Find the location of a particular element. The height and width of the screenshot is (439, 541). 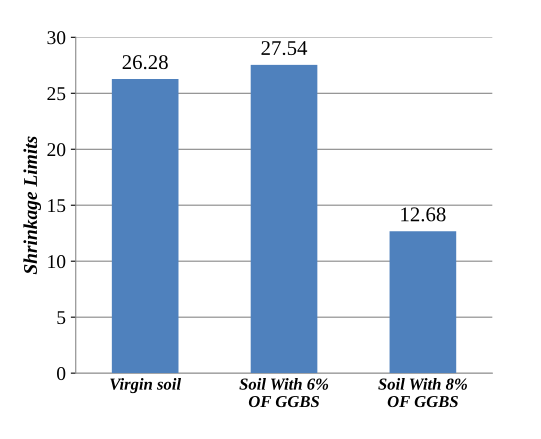

data-label: 27.54 is located at coordinates (285, 48).